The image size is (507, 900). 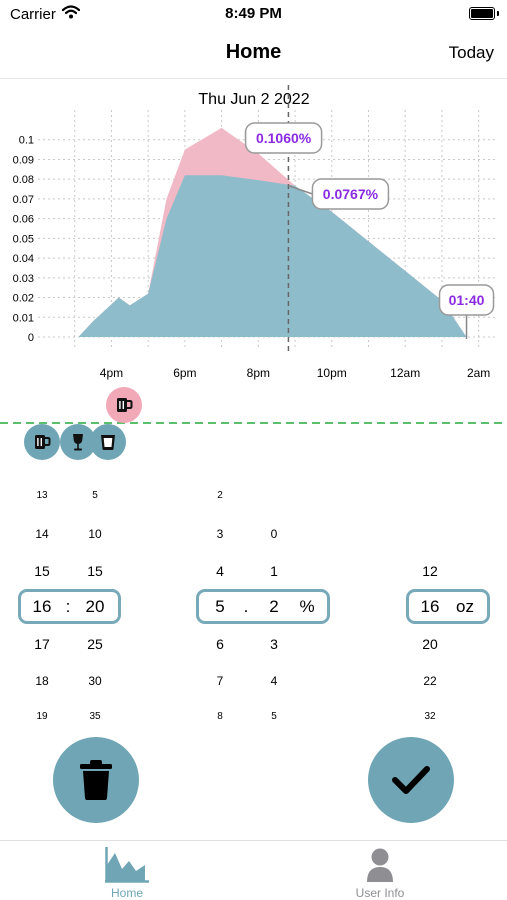 What do you see at coordinates (220, 606) in the screenshot?
I see `percent-int-selected: 5` at bounding box center [220, 606].